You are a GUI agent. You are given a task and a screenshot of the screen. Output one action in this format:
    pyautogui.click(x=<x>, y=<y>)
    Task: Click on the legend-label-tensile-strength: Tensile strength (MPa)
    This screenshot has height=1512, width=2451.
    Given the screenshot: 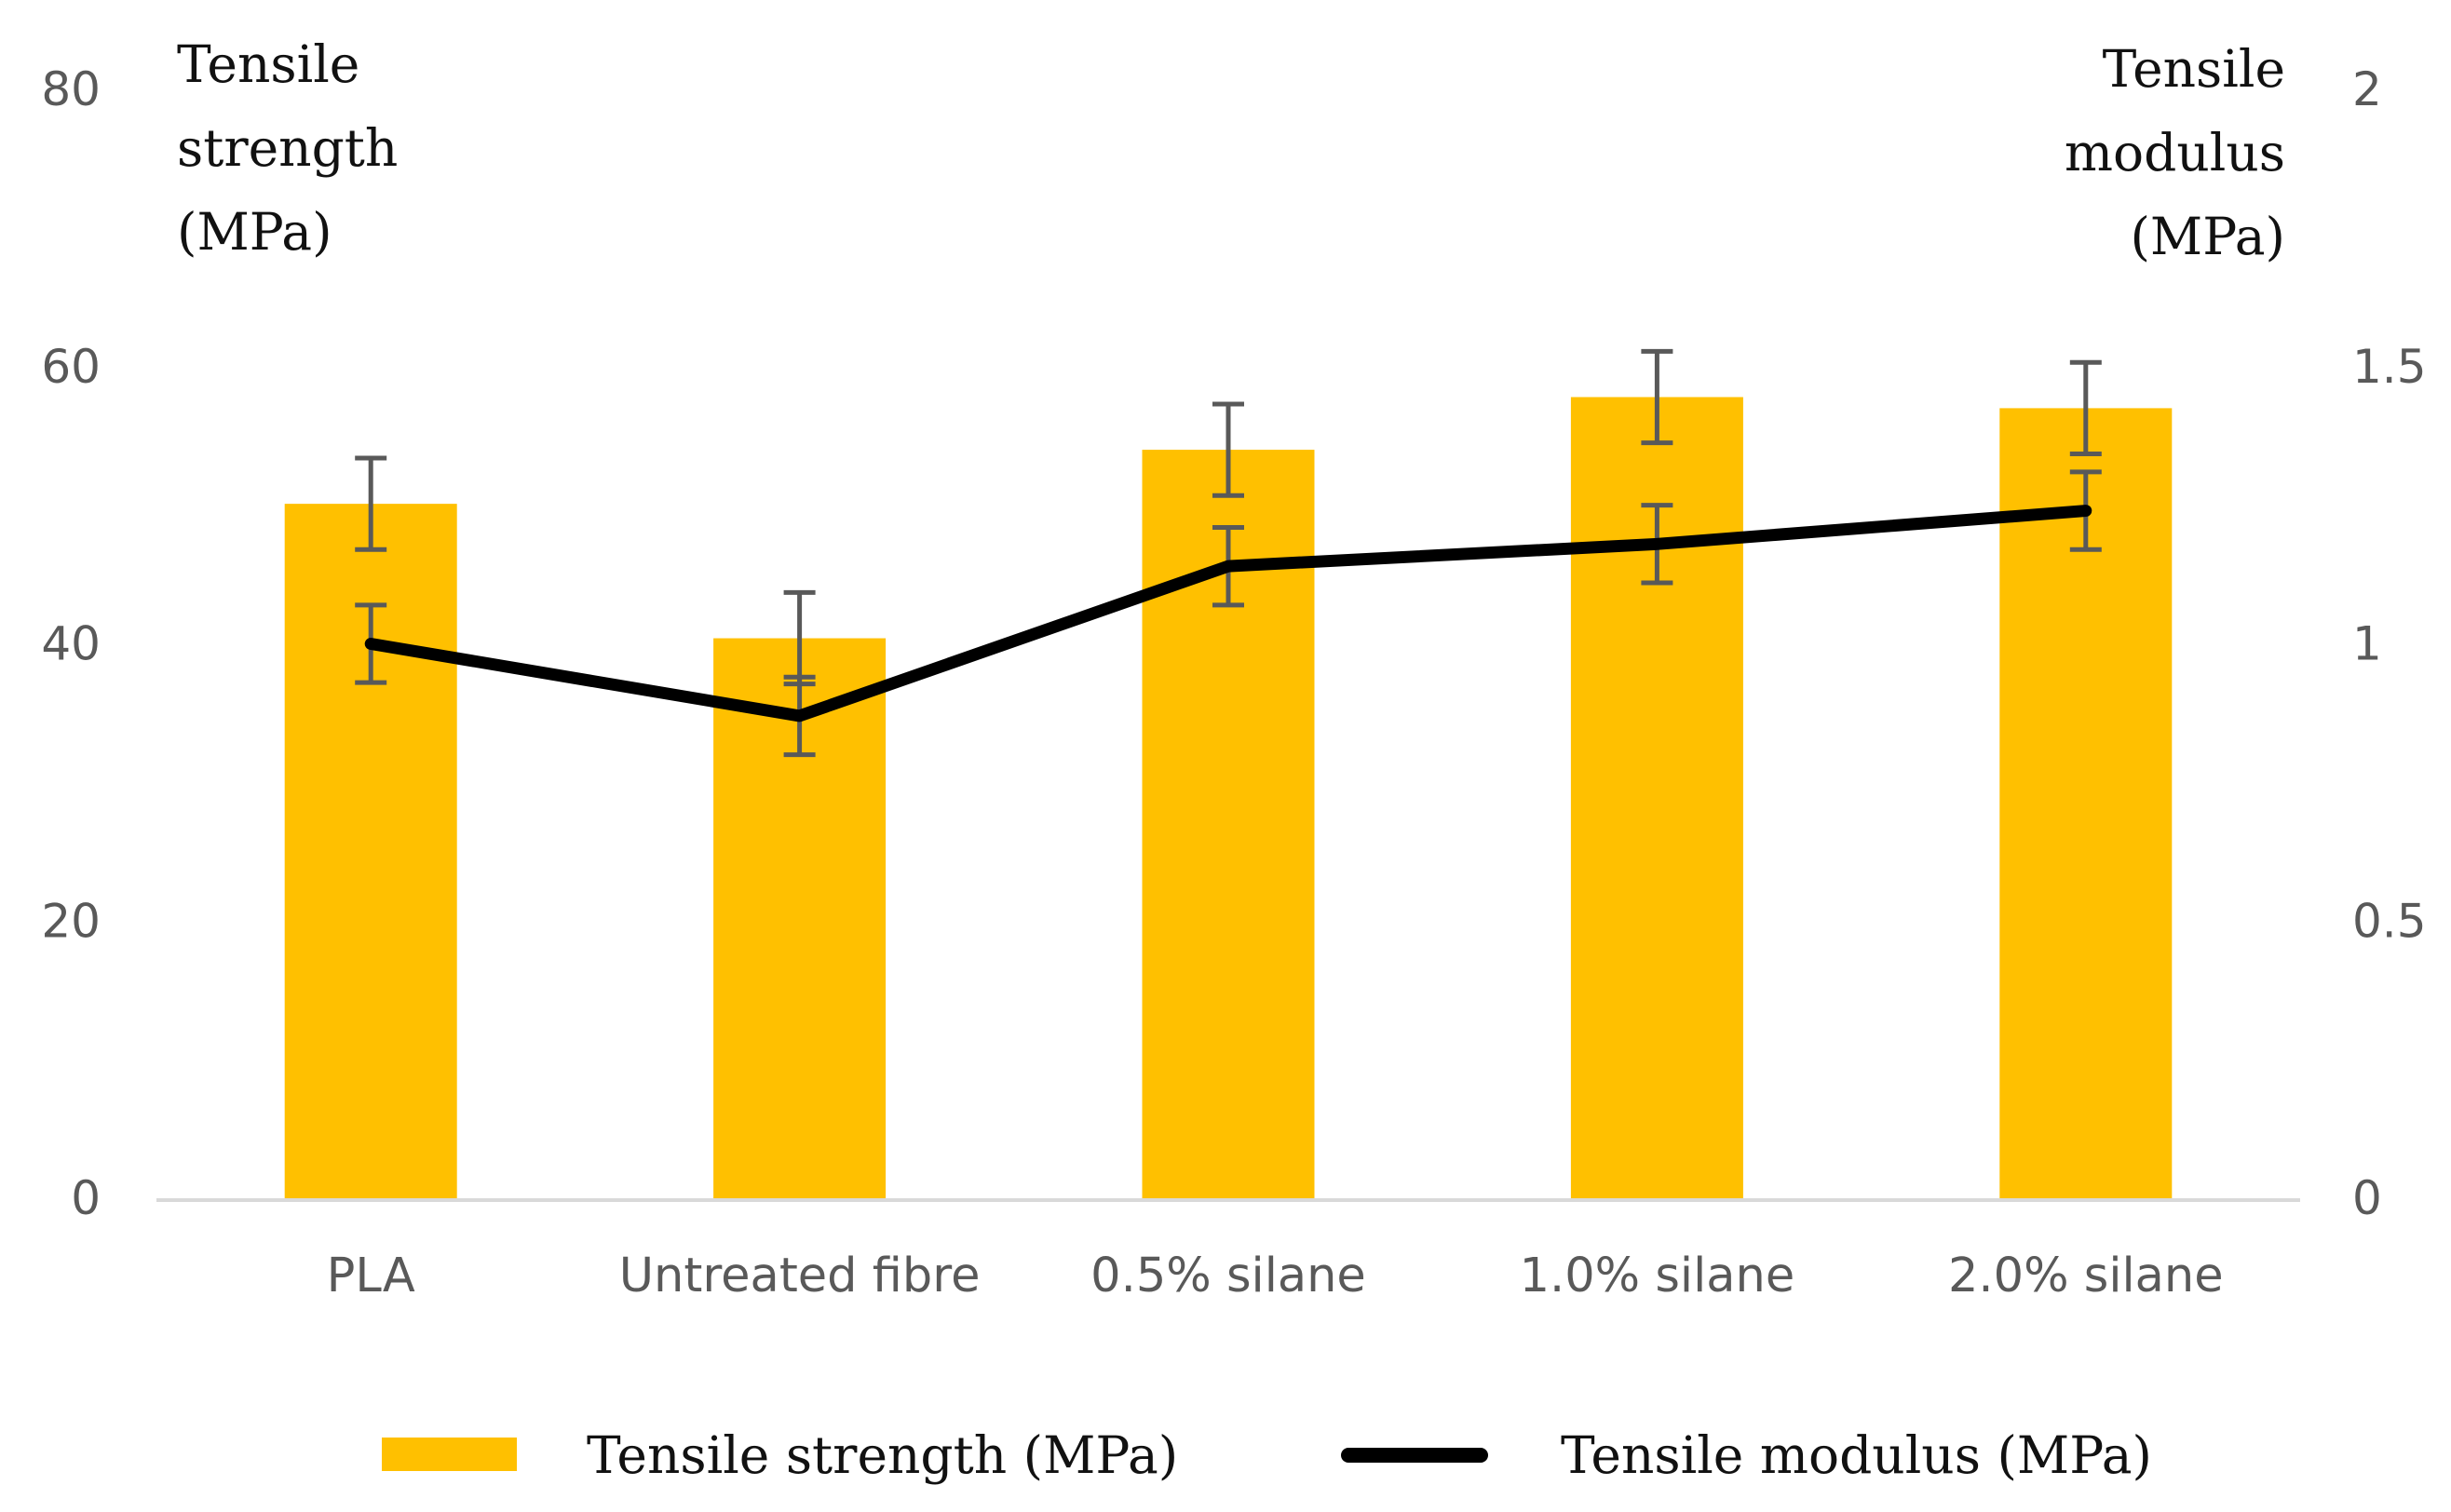 What is the action you would take?
    pyautogui.click(x=882, y=1455)
    